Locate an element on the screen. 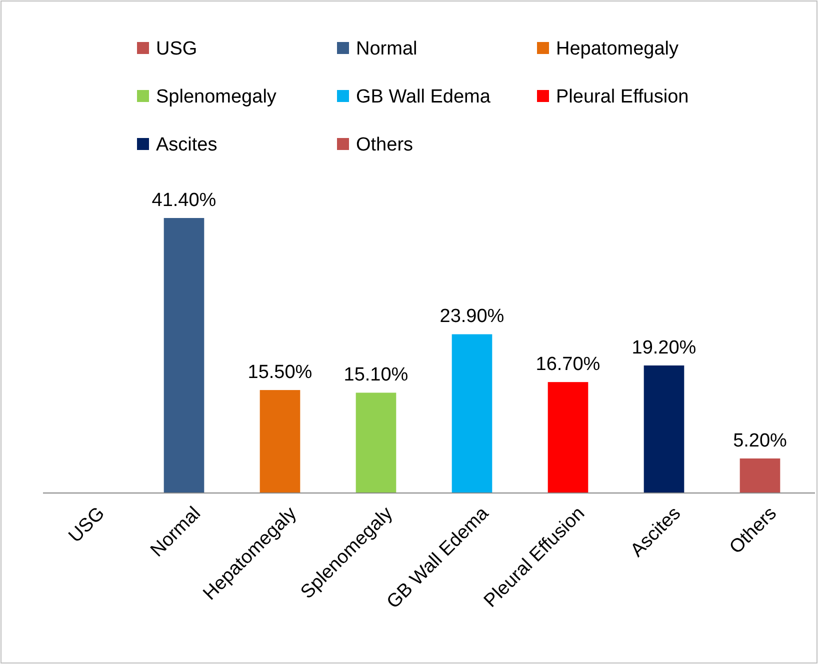 This screenshot has width=819, height=665. data-label: 15.50% is located at coordinates (280, 373).